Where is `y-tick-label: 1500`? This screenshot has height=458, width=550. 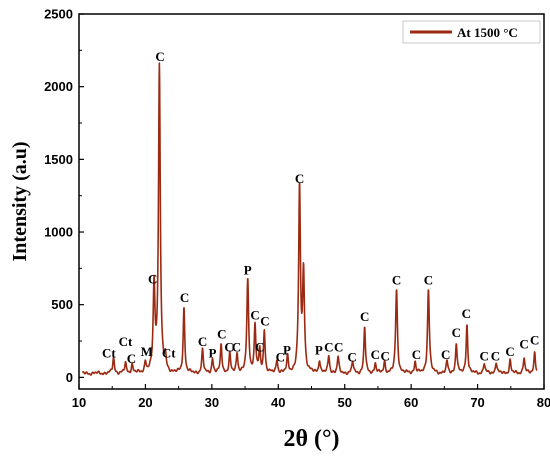 y-tick-label: 1500 is located at coordinates (58, 159).